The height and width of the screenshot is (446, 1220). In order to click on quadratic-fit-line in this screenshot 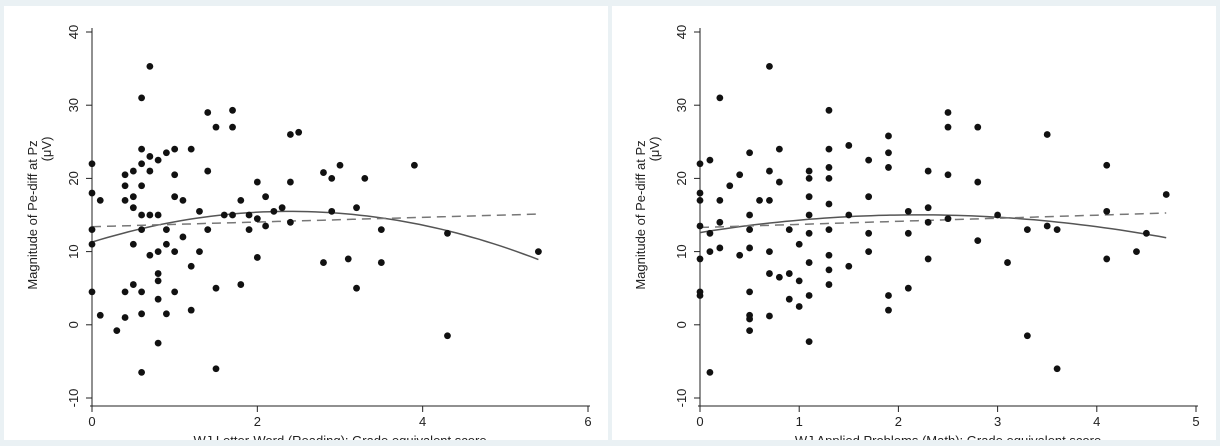, I will do `click(315, 235)`.